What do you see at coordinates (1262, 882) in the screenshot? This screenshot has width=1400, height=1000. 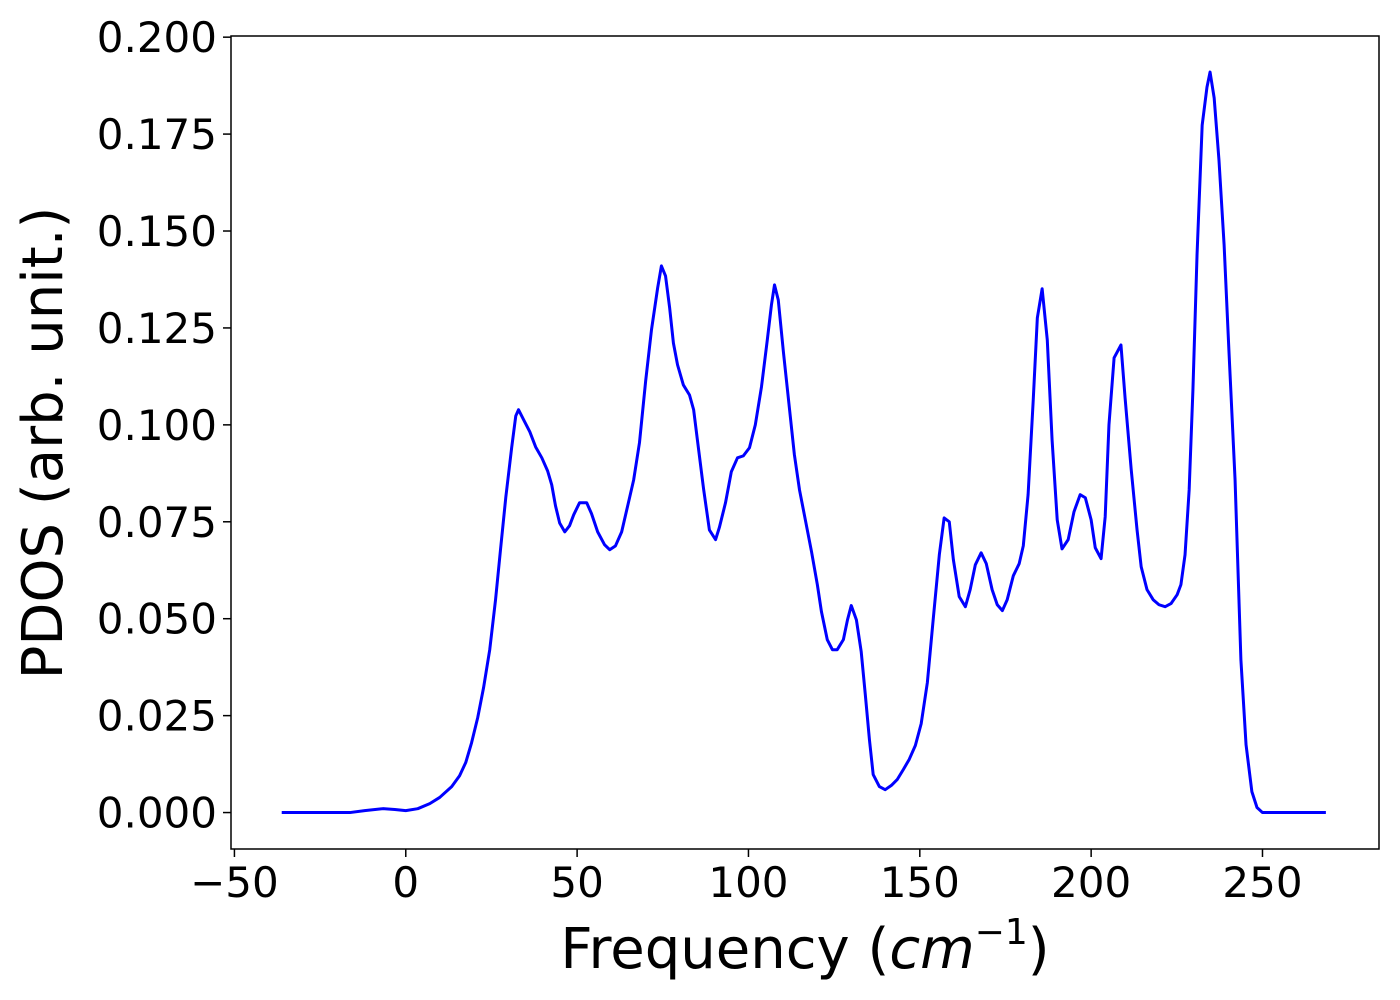 I see `x-tick-label: 250` at bounding box center [1262, 882].